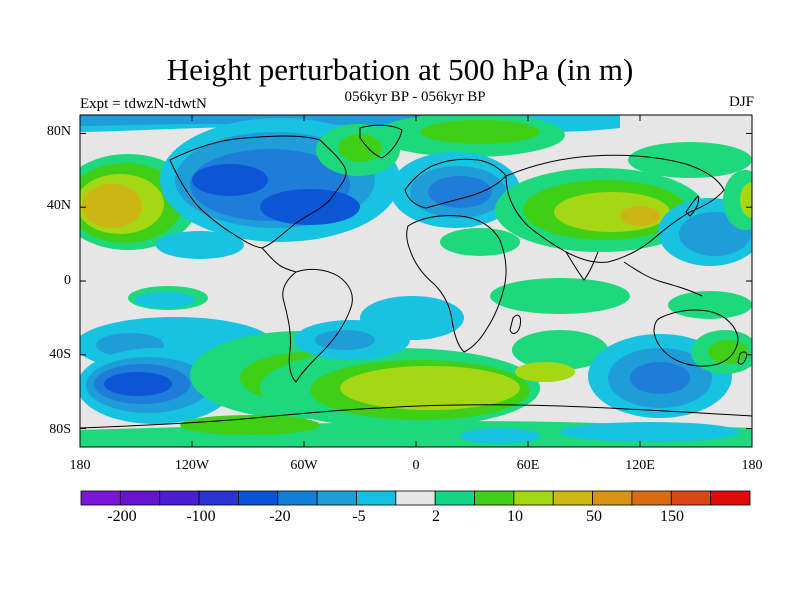  I want to click on colorbar-label-minus20: -20, so click(280, 516).